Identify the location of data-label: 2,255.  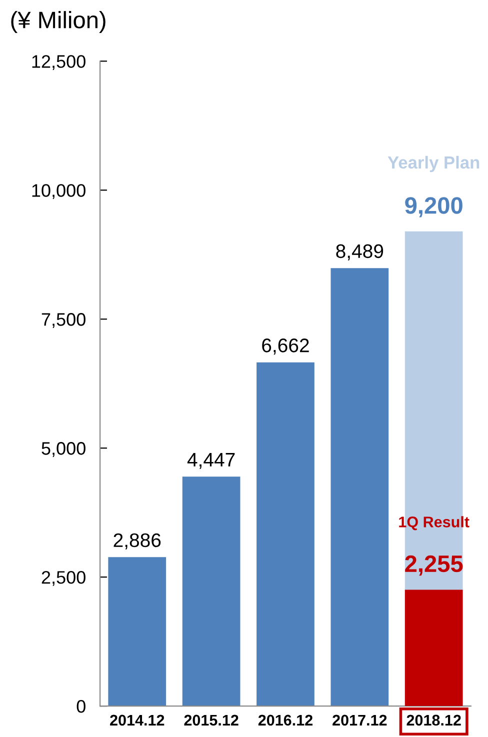
(434, 565).